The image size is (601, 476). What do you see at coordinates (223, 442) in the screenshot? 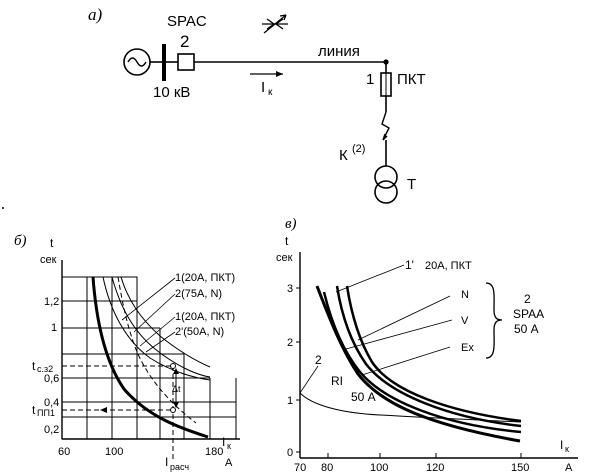
I see `chart-b-x-title: I` at bounding box center [223, 442].